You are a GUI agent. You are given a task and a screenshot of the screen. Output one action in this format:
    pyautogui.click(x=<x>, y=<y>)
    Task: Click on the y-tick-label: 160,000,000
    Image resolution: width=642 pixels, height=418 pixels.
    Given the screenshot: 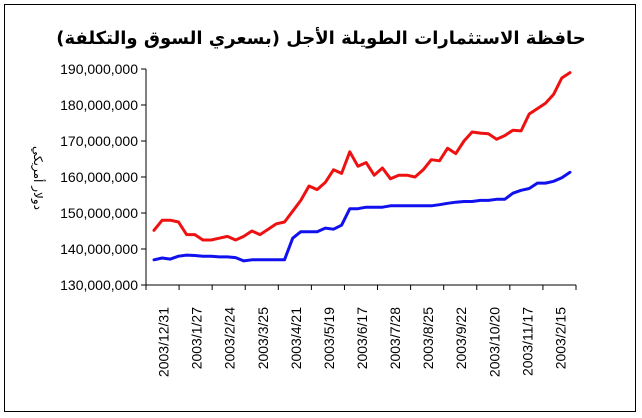 What is the action you would take?
    pyautogui.click(x=99, y=177)
    